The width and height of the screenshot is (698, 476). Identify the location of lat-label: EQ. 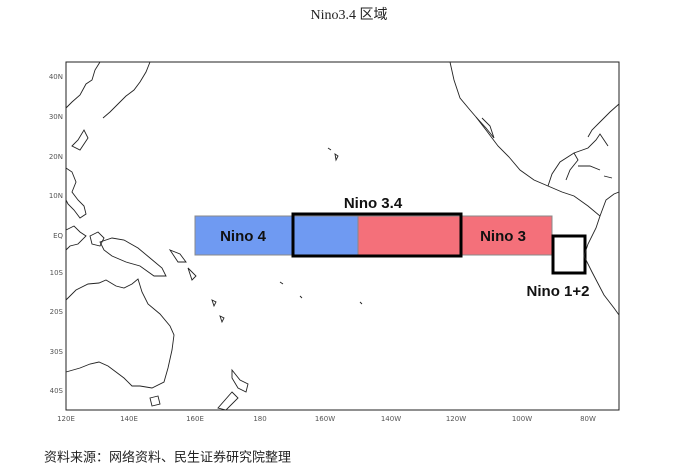
(58, 236).